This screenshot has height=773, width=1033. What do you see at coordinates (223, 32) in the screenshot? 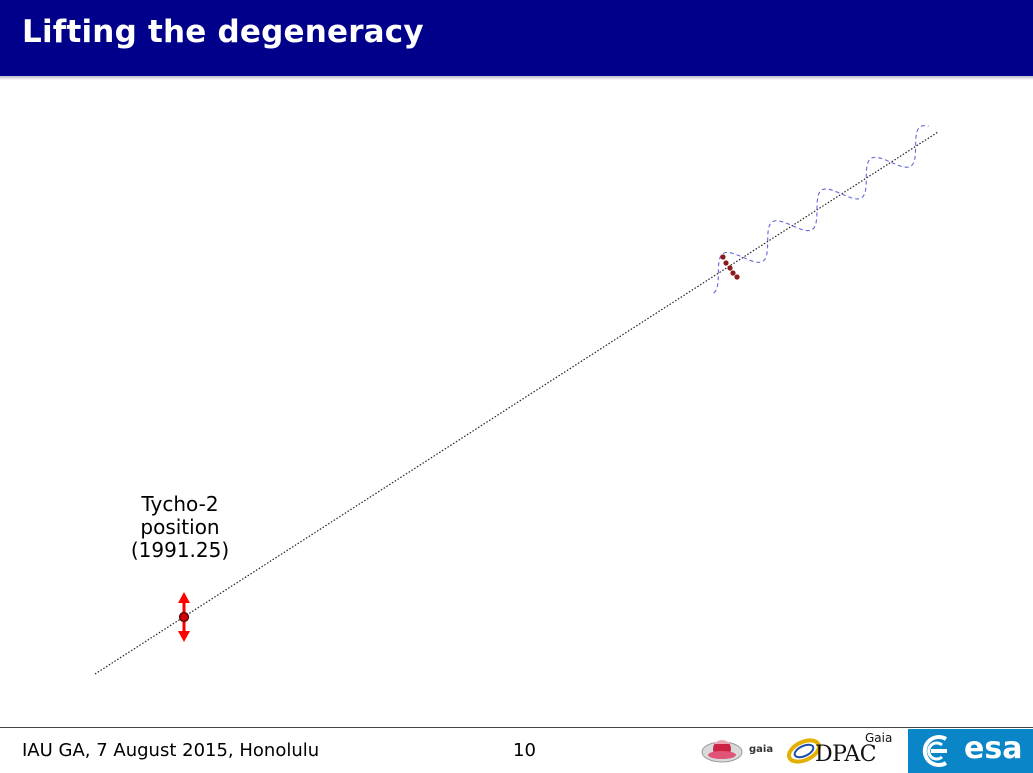
I see `slide-title: Lifting the degeneracy` at bounding box center [223, 32].